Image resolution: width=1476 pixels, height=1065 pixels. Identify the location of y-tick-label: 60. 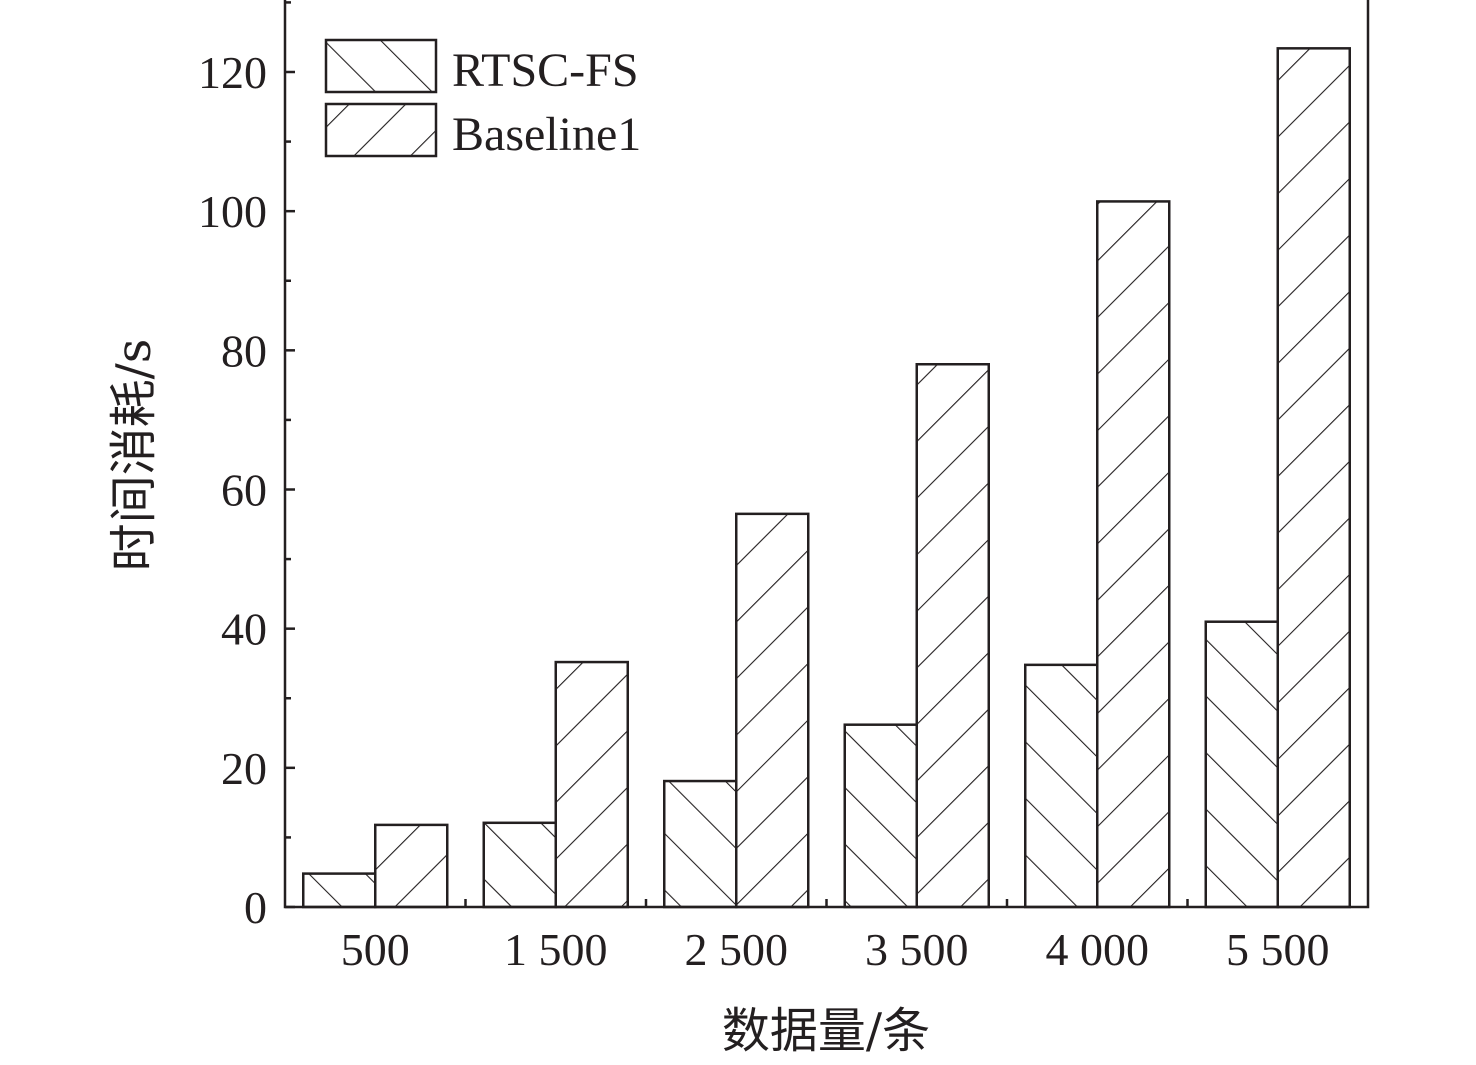
(244, 490).